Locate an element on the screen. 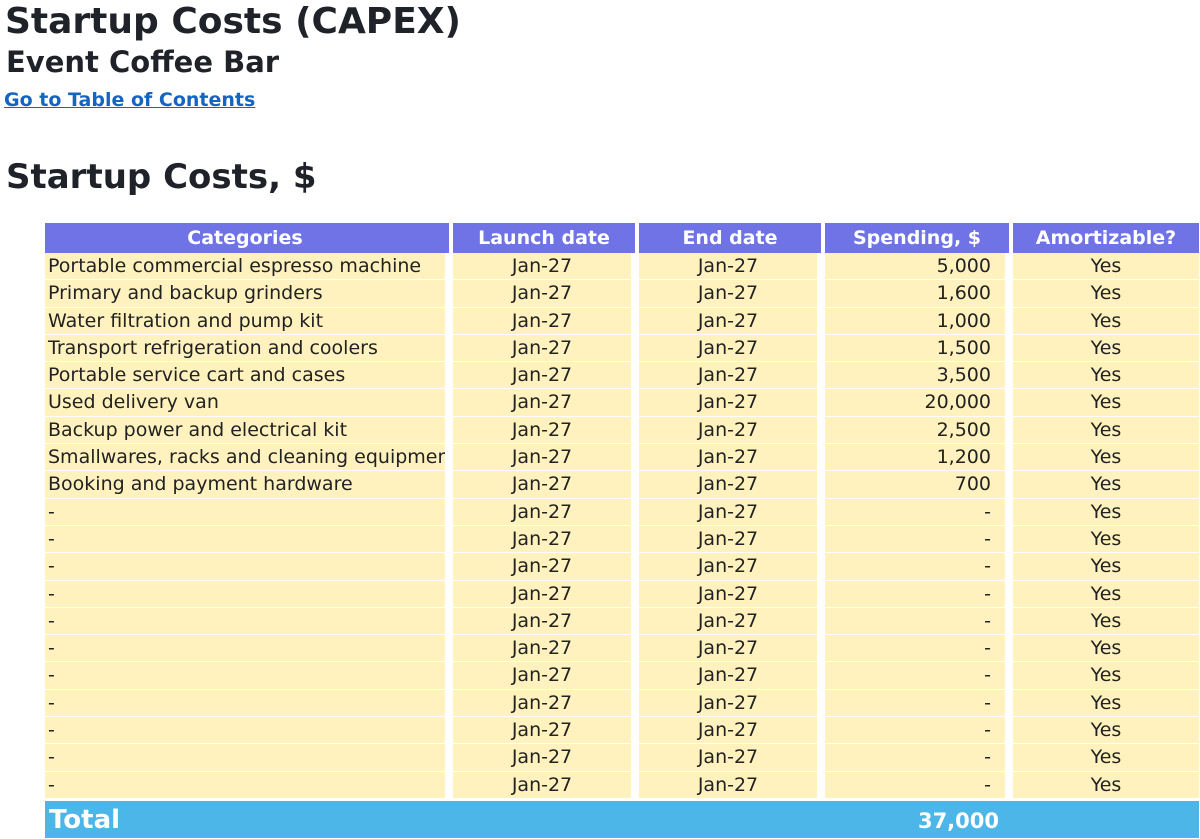  category-cell: Smallwares, racks and cleaning equipment is located at coordinates (249, 458).